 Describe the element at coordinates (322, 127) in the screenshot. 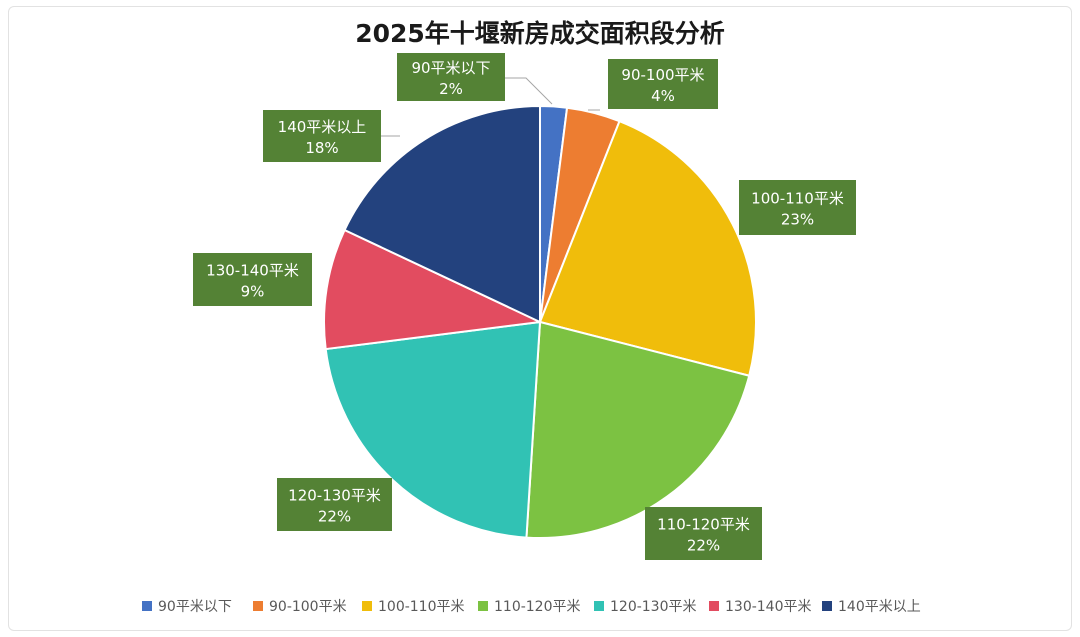

I see `data-label-category: 140平米以上` at that location.